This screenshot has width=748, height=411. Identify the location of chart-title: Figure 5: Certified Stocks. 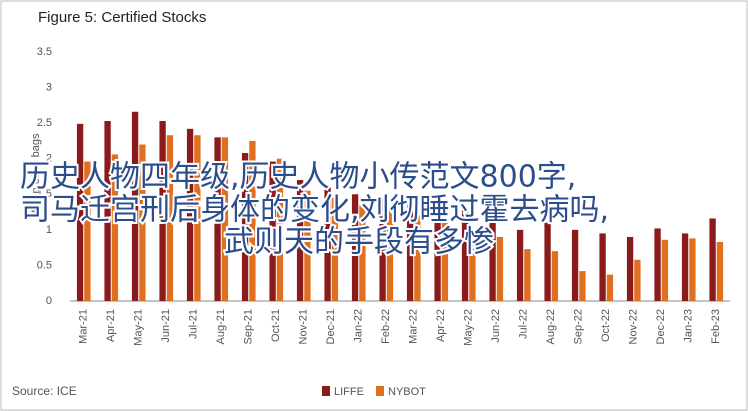
(122, 17).